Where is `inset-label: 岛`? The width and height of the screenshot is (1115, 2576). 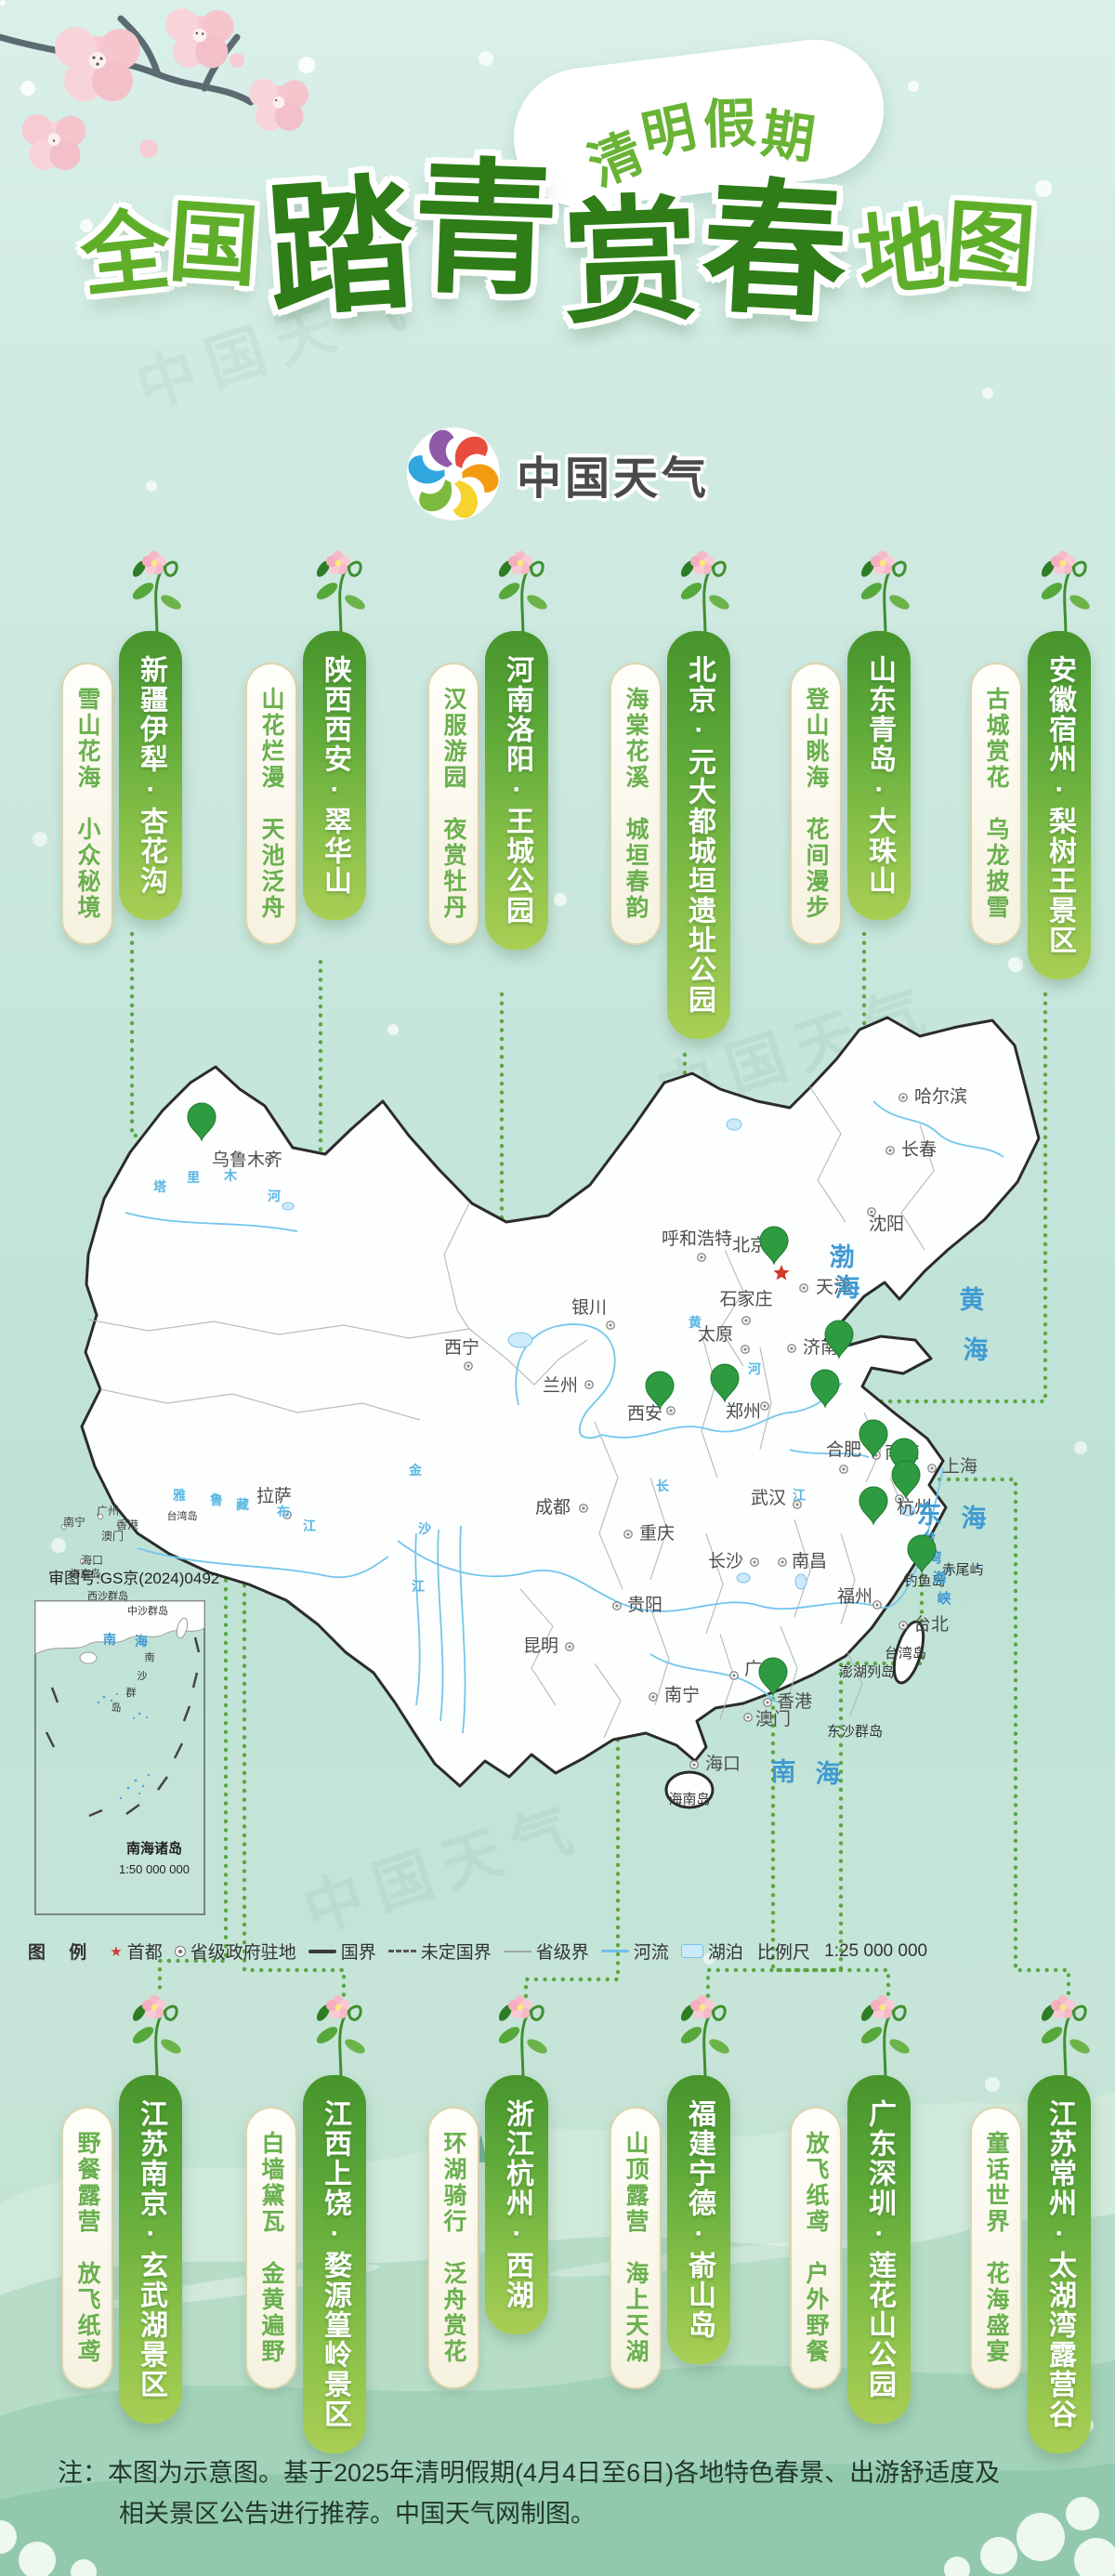 inset-label: 岛 is located at coordinates (117, 1707).